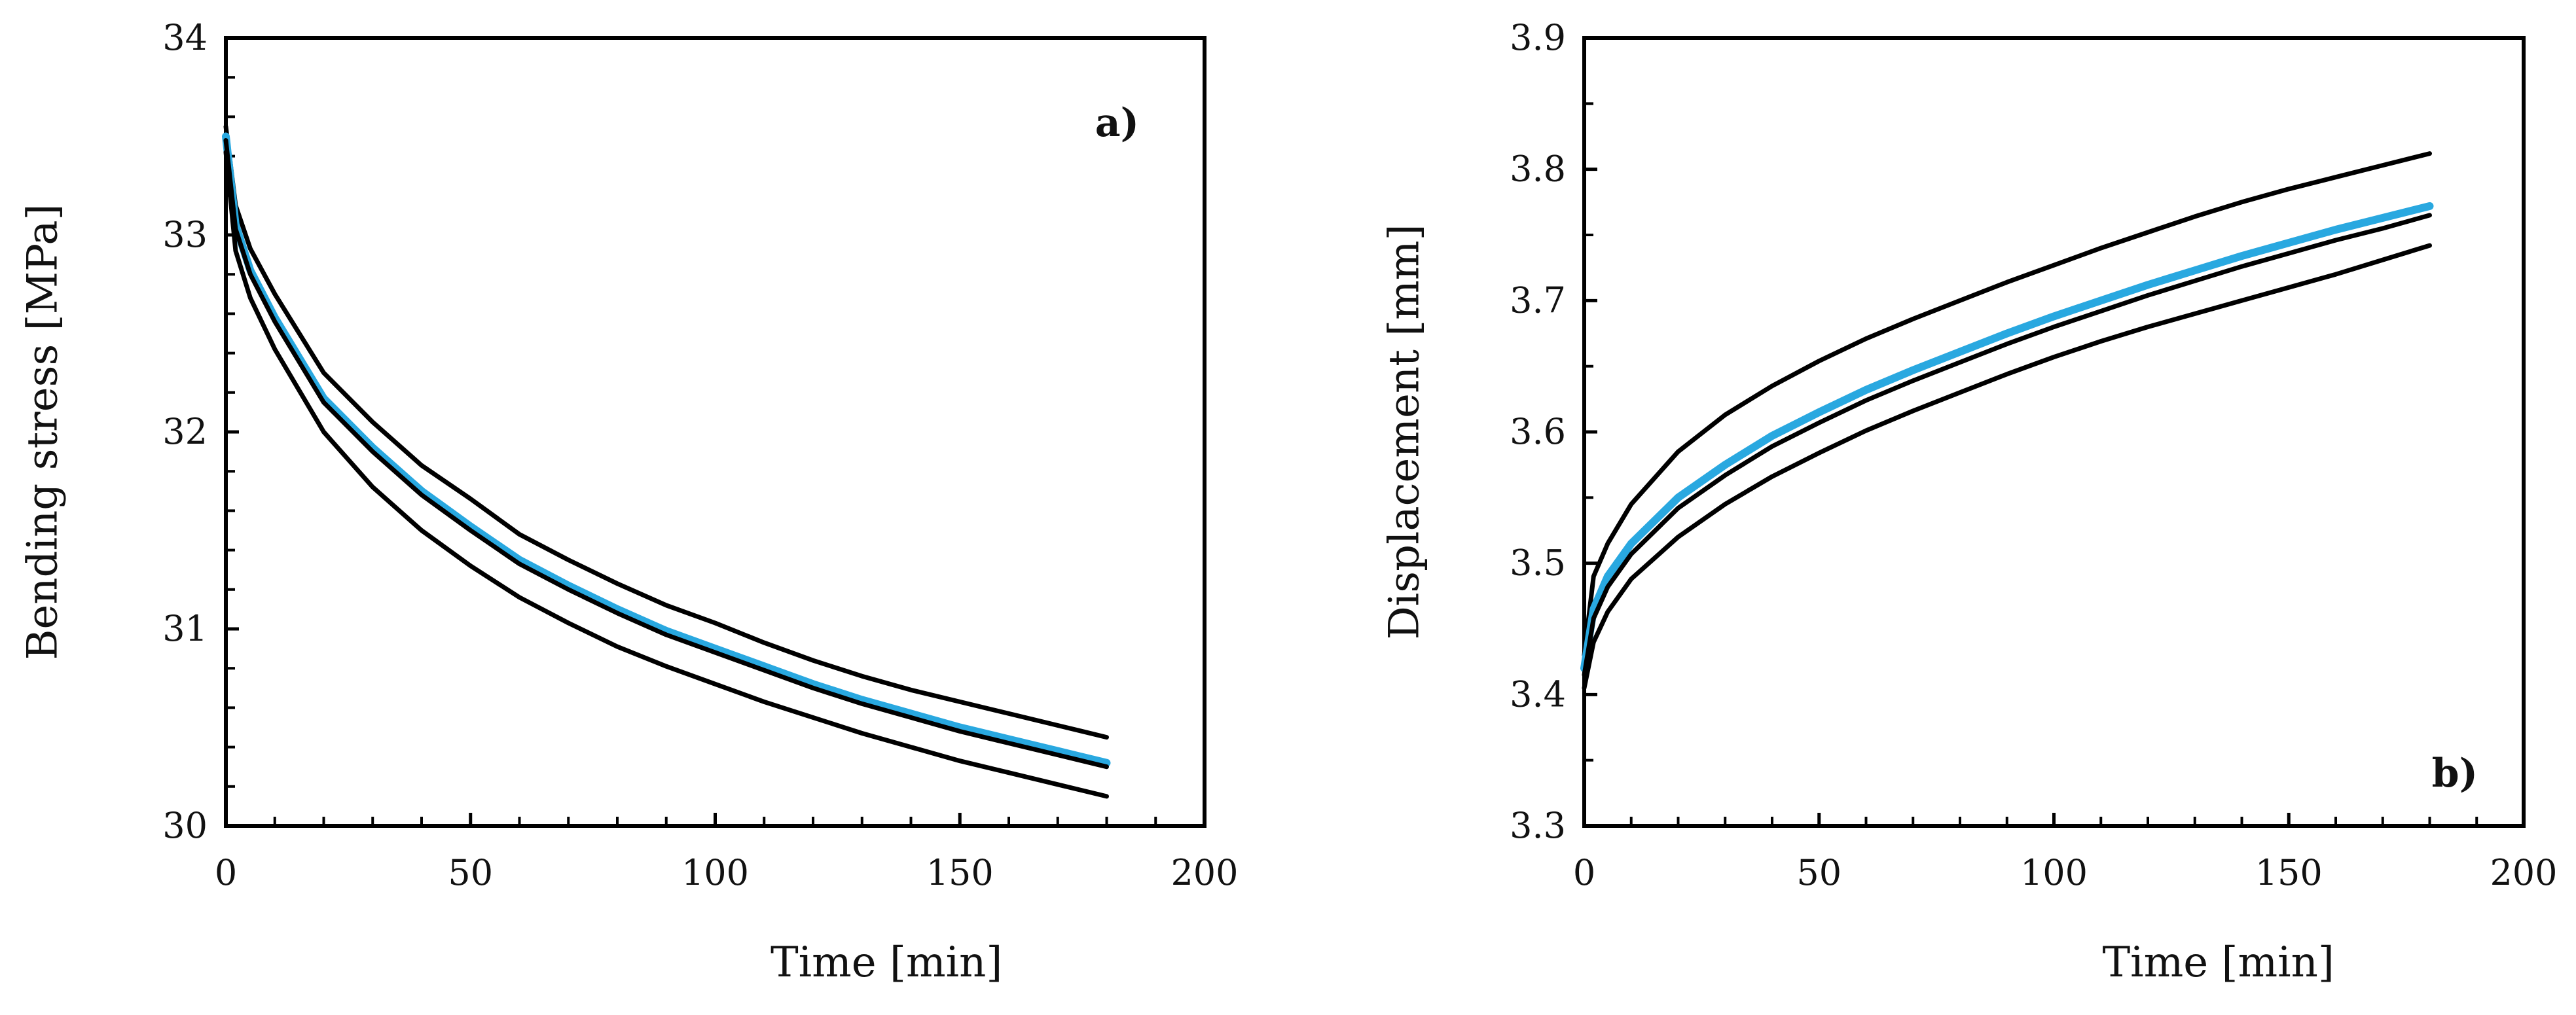 Image resolution: width=2576 pixels, height=1015 pixels. I want to click on panel-b-y-axis-title: Displacement [mm], so click(1405, 431).